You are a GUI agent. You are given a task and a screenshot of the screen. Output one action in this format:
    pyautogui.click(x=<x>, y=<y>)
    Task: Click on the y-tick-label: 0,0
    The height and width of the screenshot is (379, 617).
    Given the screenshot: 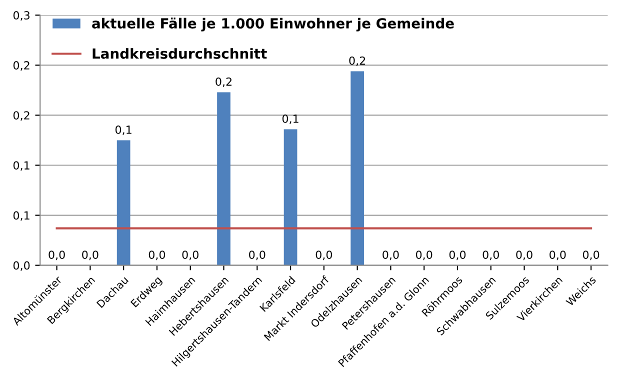 What is the action you would take?
    pyautogui.click(x=21, y=266)
    